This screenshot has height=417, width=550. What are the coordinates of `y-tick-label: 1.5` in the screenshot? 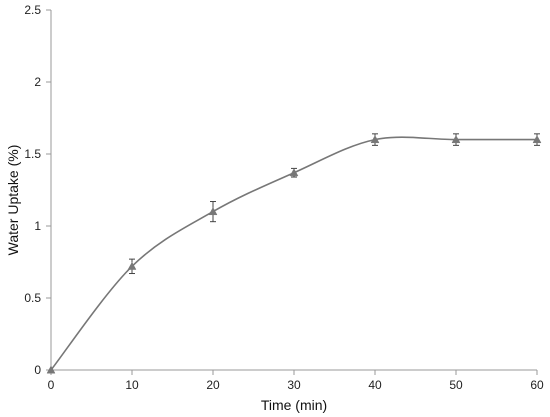 It's located at (32, 154).